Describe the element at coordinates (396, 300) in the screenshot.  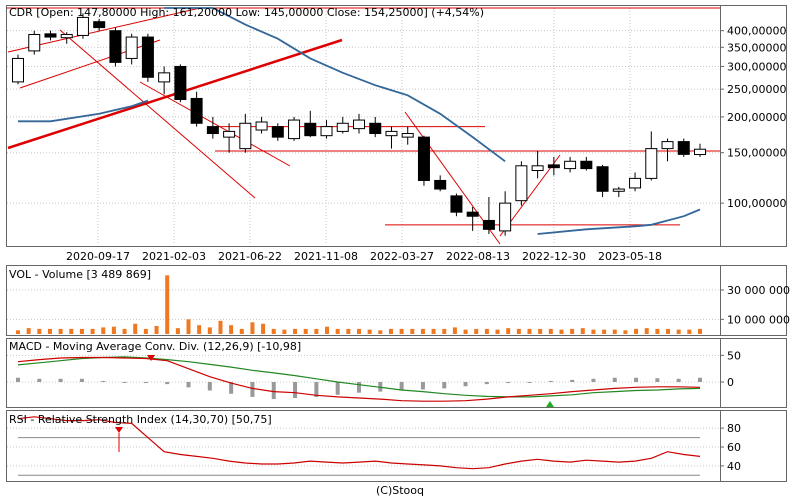
I see `volume-panel-frame` at that location.